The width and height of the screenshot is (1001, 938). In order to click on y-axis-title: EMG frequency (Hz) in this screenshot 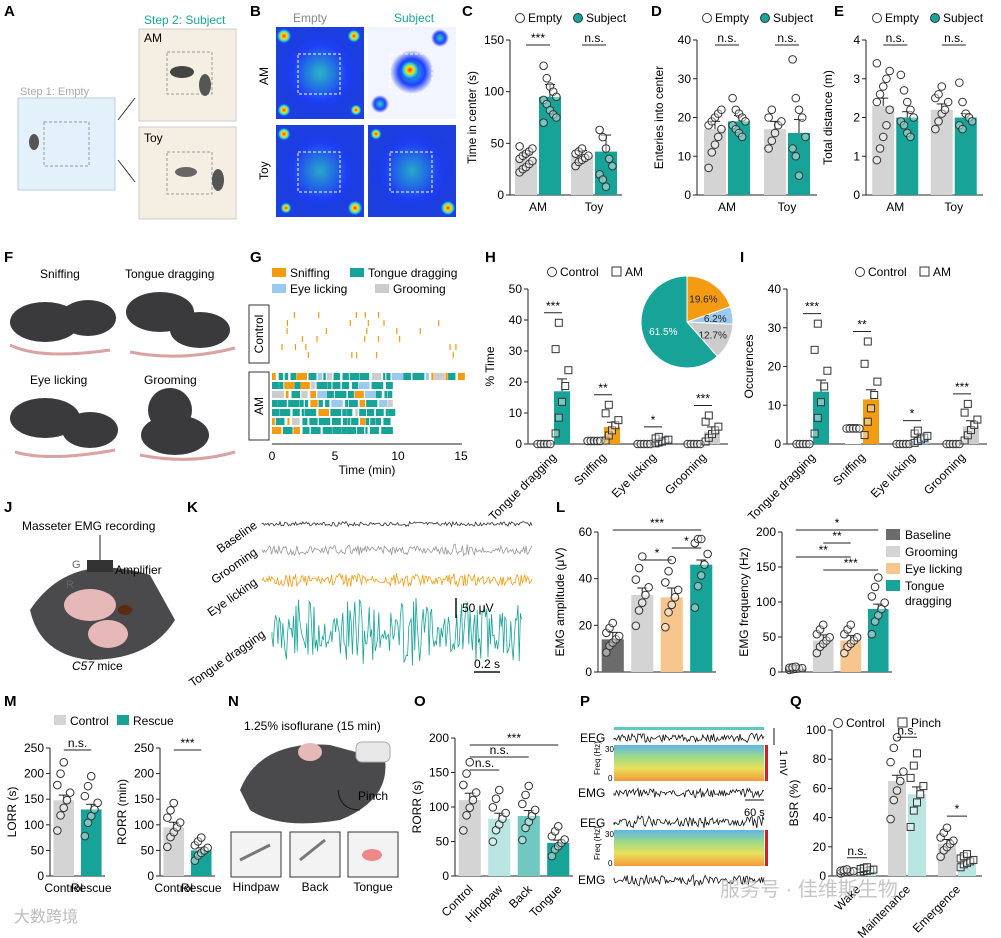, I will do `click(744, 601)`.